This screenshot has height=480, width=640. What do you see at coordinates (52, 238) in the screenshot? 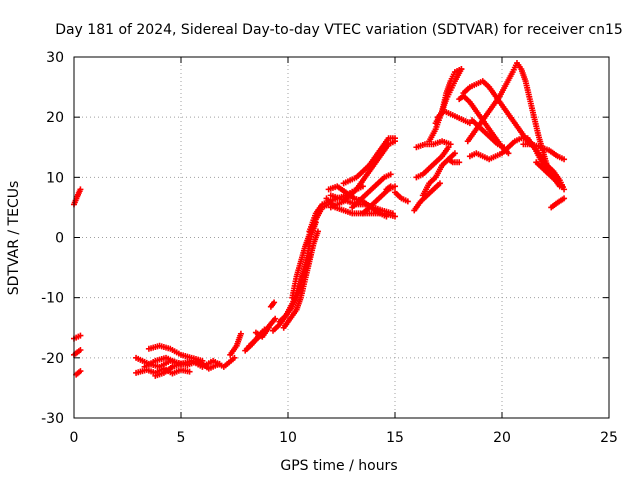
I see `y-tick-labels: -30 -20 -10 0 10 20 30` at bounding box center [52, 238].